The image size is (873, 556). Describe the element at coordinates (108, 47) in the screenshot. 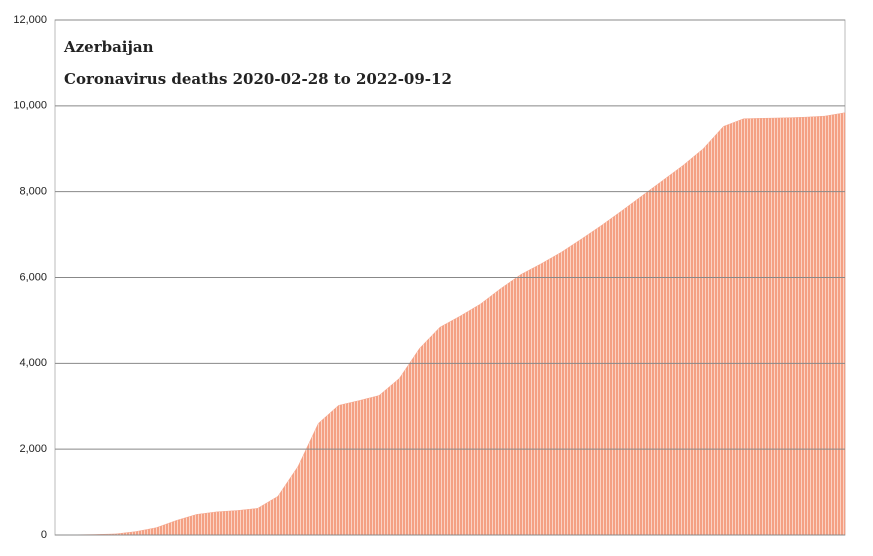

I see `chart-title: Azerbaijan` at that location.